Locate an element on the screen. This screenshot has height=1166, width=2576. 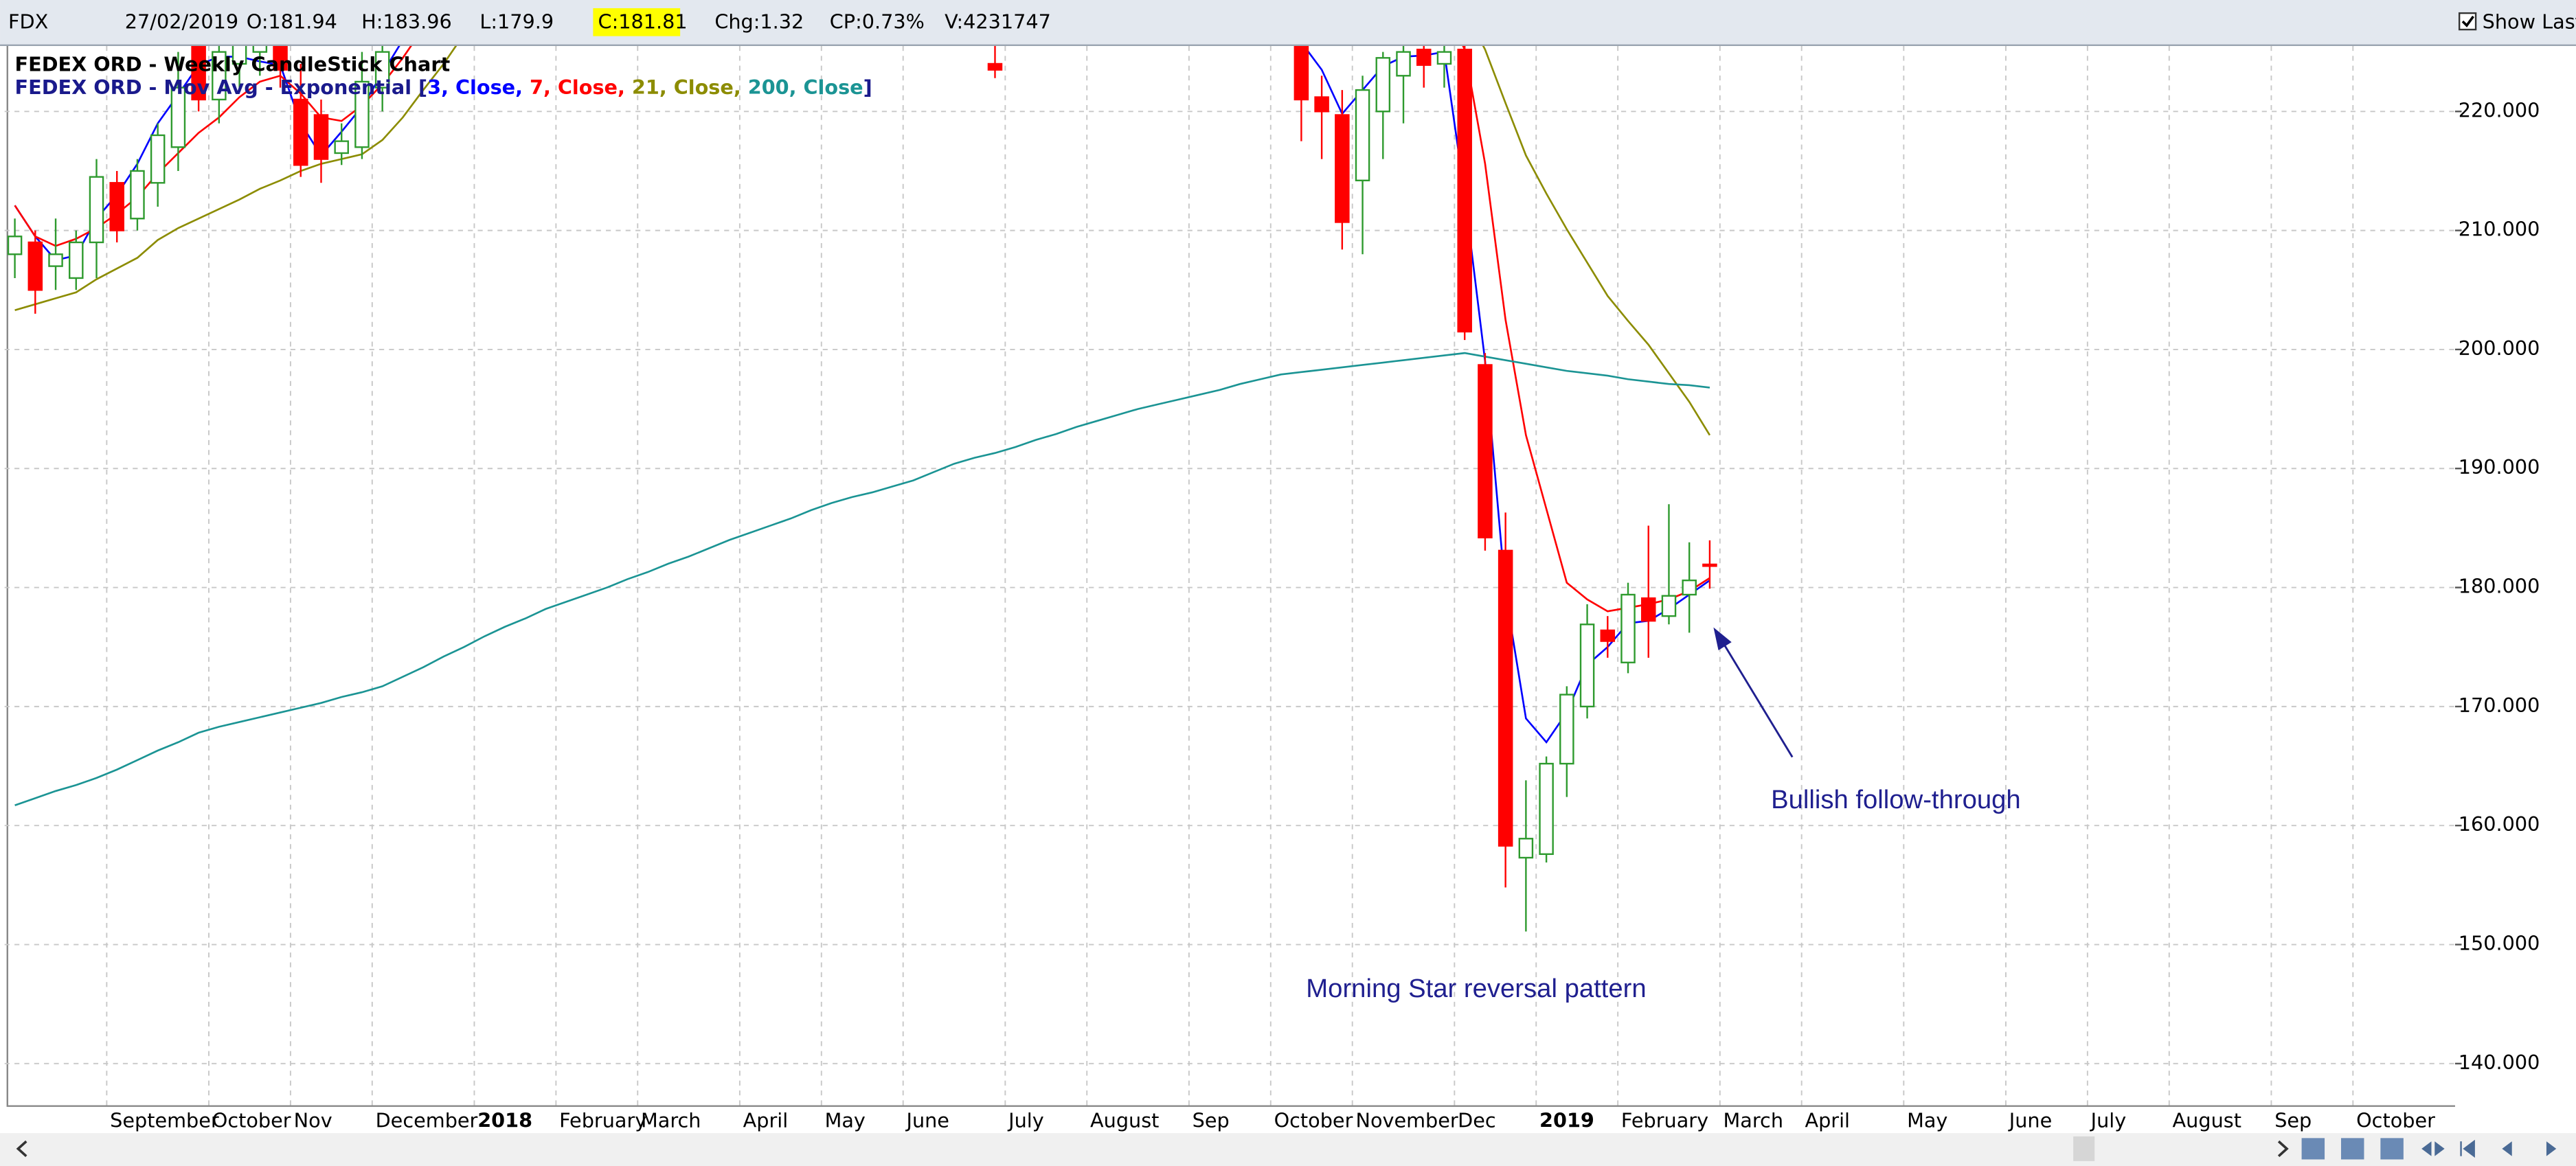
x-tick-label: February is located at coordinates (602, 1120).